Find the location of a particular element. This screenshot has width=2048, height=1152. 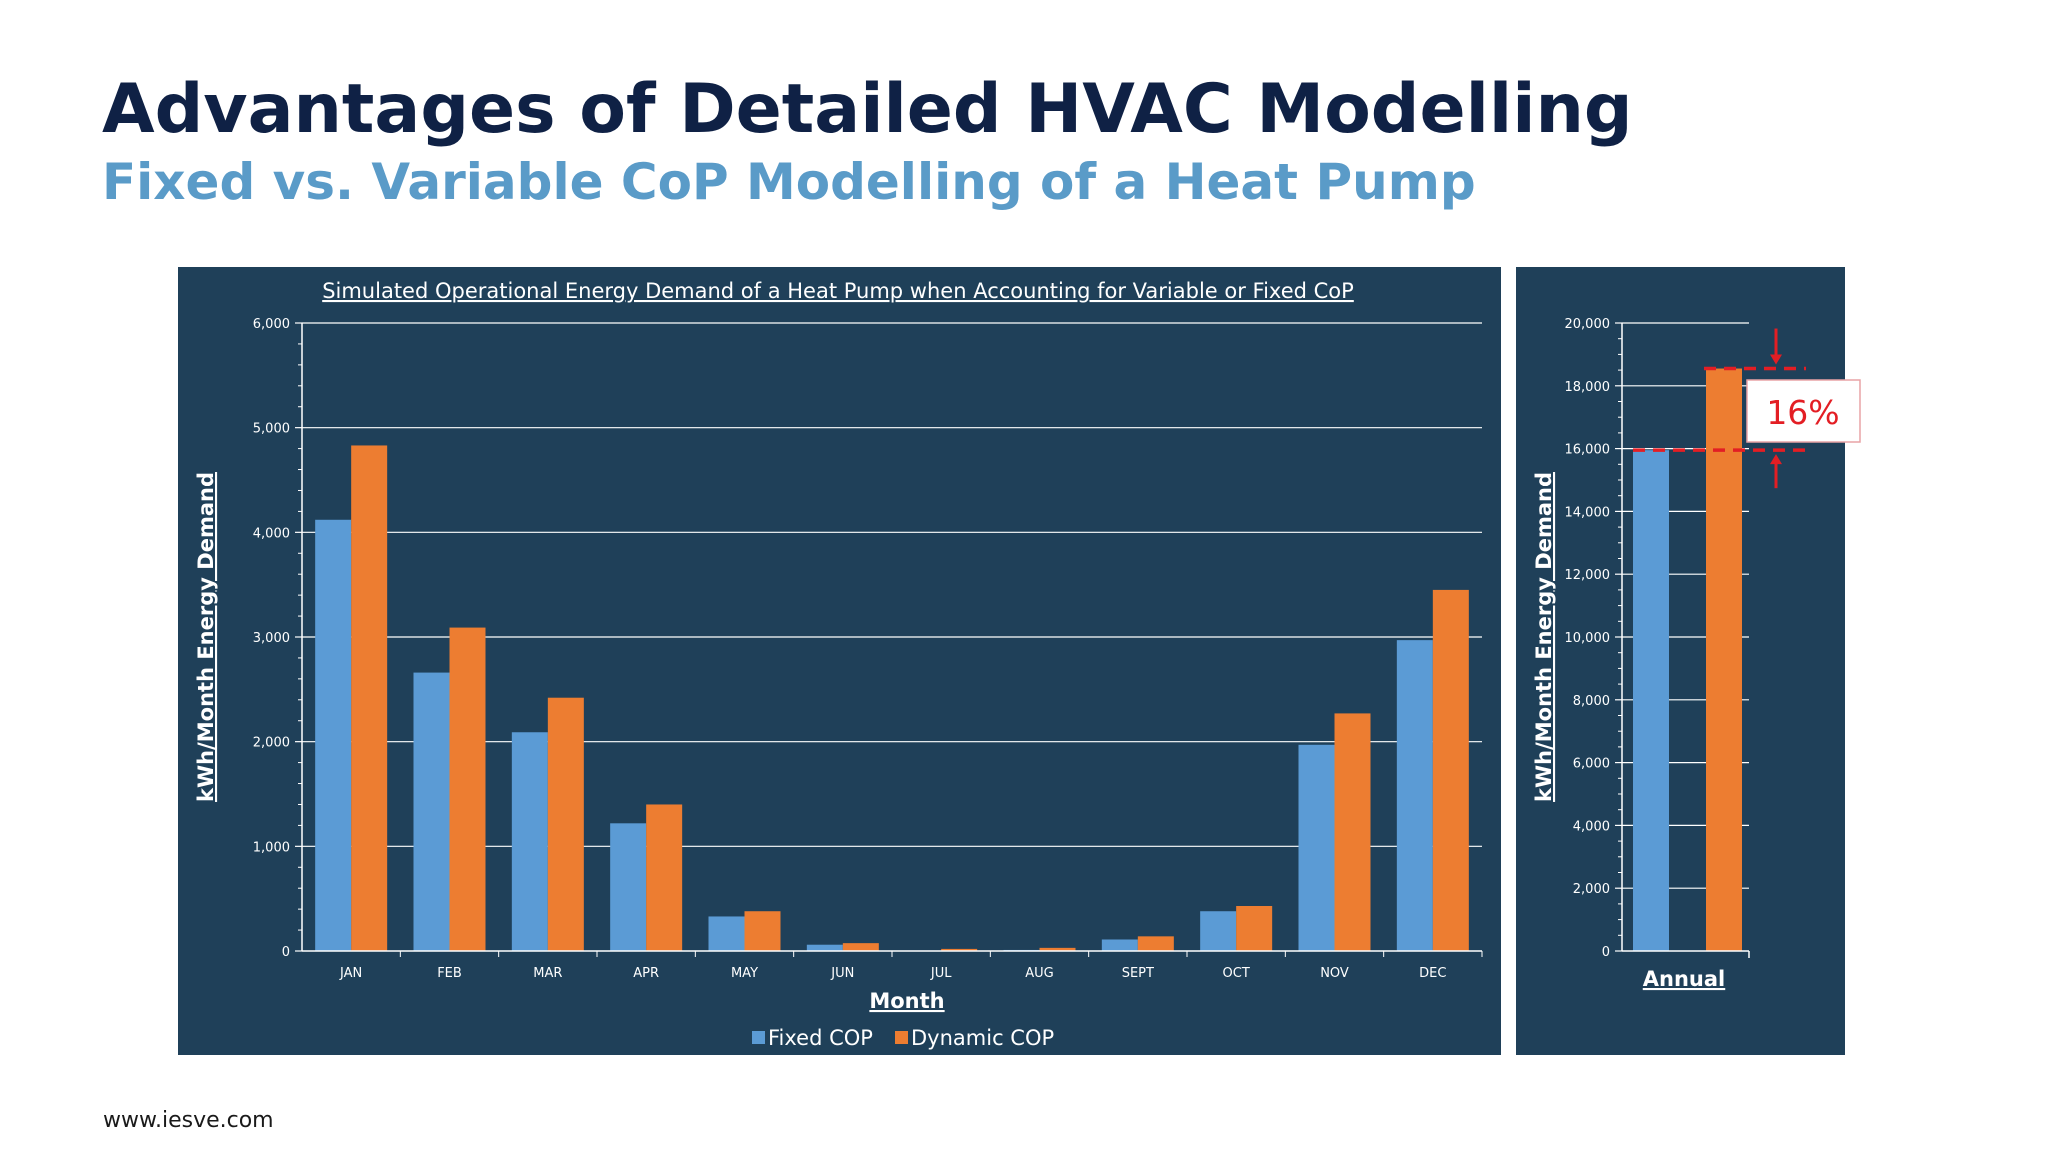

legend-swatch-fixed is located at coordinates (758, 1037).